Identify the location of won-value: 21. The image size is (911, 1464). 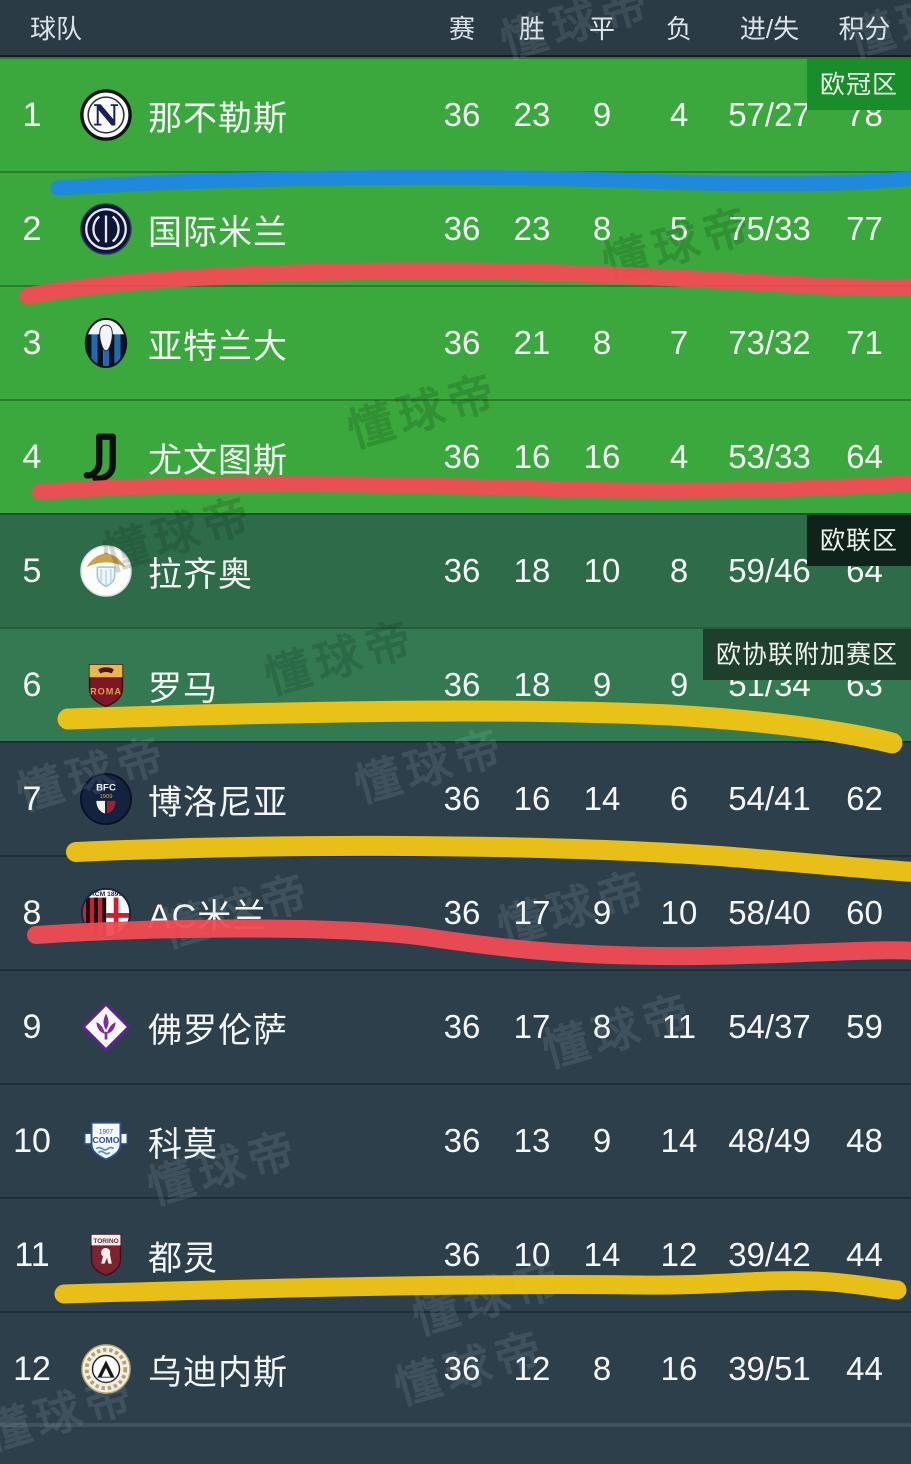
(532, 342).